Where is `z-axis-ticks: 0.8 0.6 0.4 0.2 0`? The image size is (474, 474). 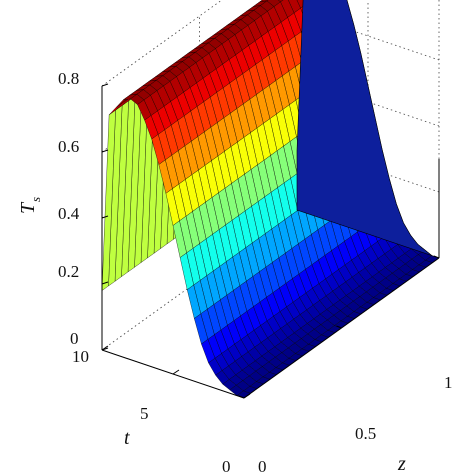
z-axis-ticks: 0.8 0.6 0.4 0.2 0 is located at coordinates (69, 208).